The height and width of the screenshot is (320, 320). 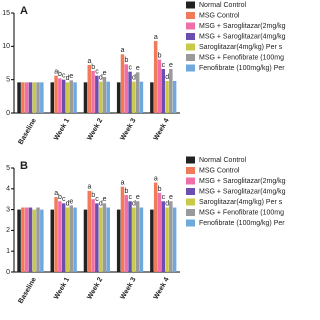 I want to click on x-tick-label: Week 4, so click(x=162, y=288).